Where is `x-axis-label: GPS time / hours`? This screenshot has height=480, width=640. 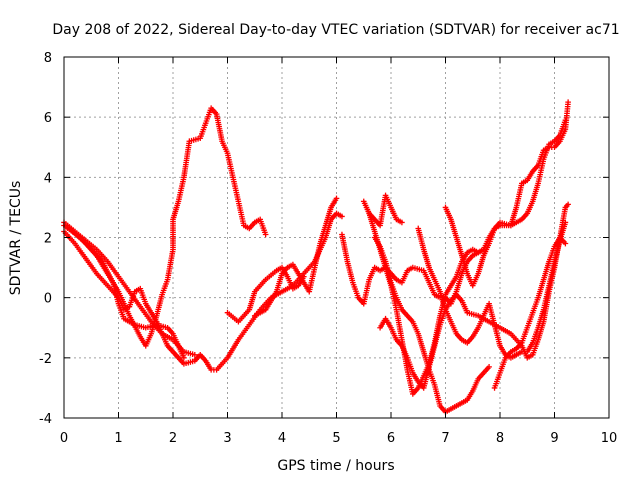 x-axis-label: GPS time / hours is located at coordinates (335, 466).